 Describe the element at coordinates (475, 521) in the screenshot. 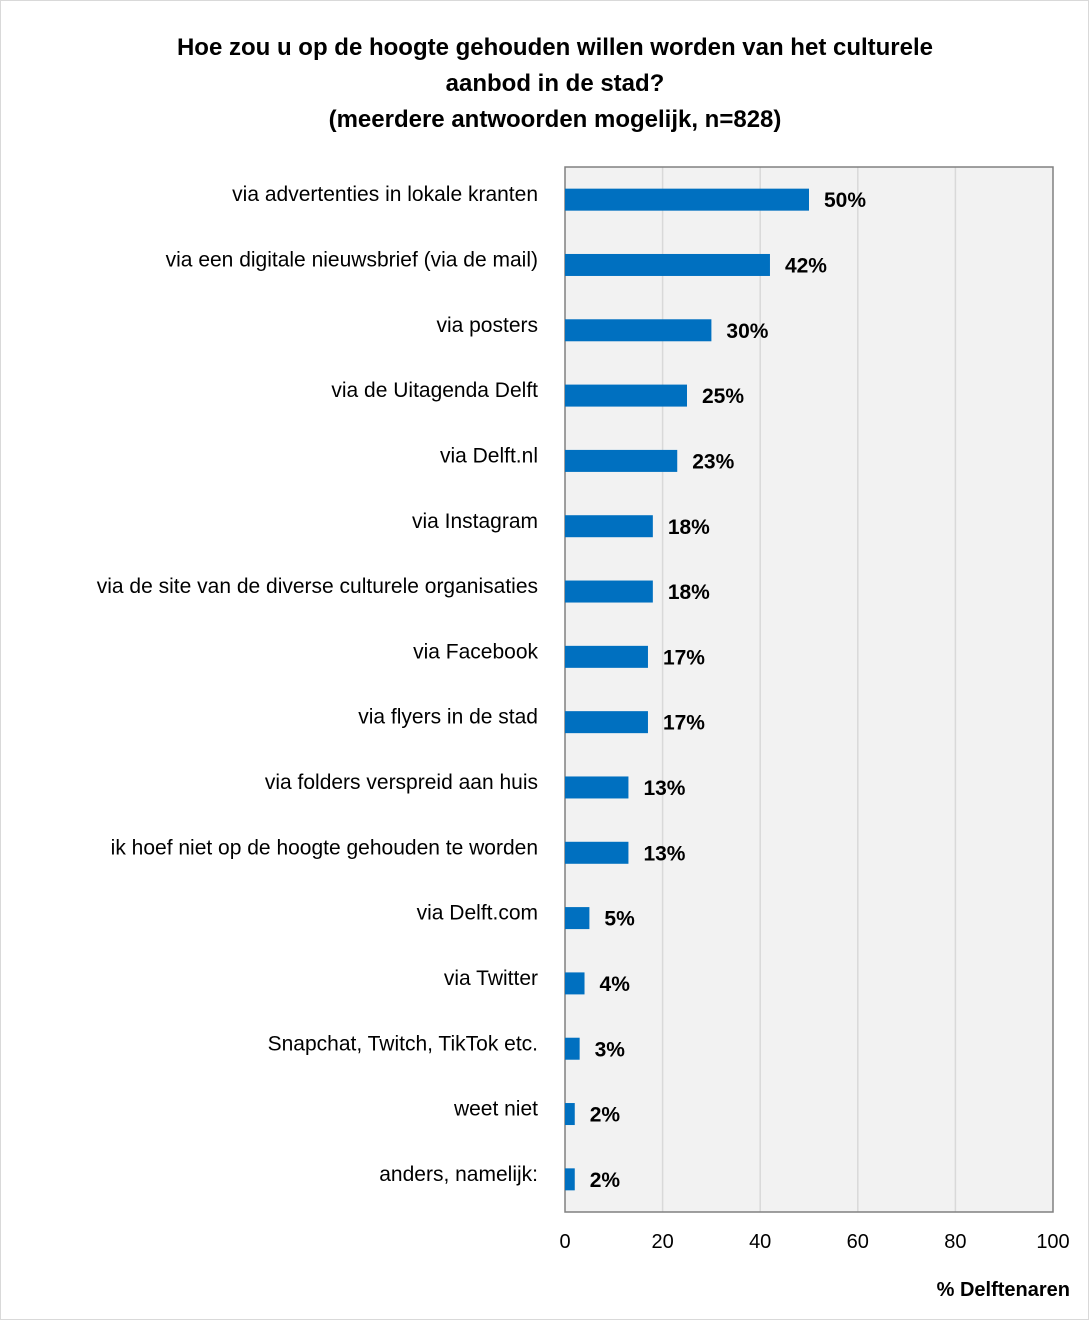

I see `category-label: via Instagram` at that location.